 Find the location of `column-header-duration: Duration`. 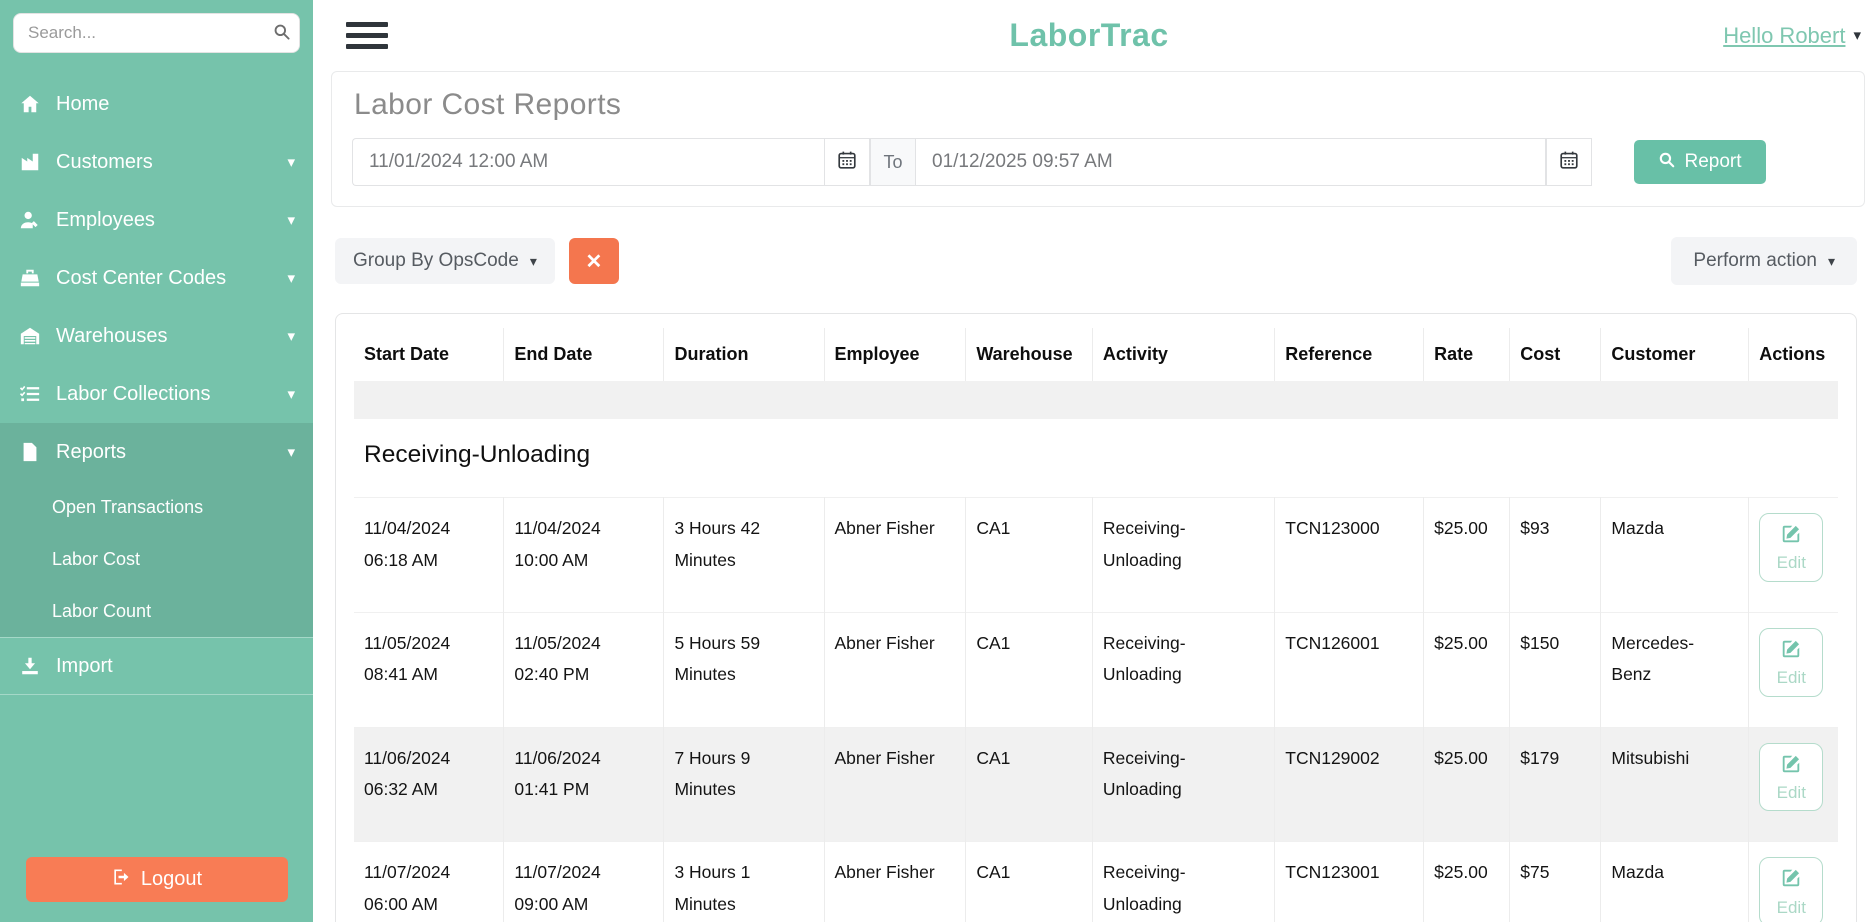

column-header-duration: Duration is located at coordinates (744, 354).